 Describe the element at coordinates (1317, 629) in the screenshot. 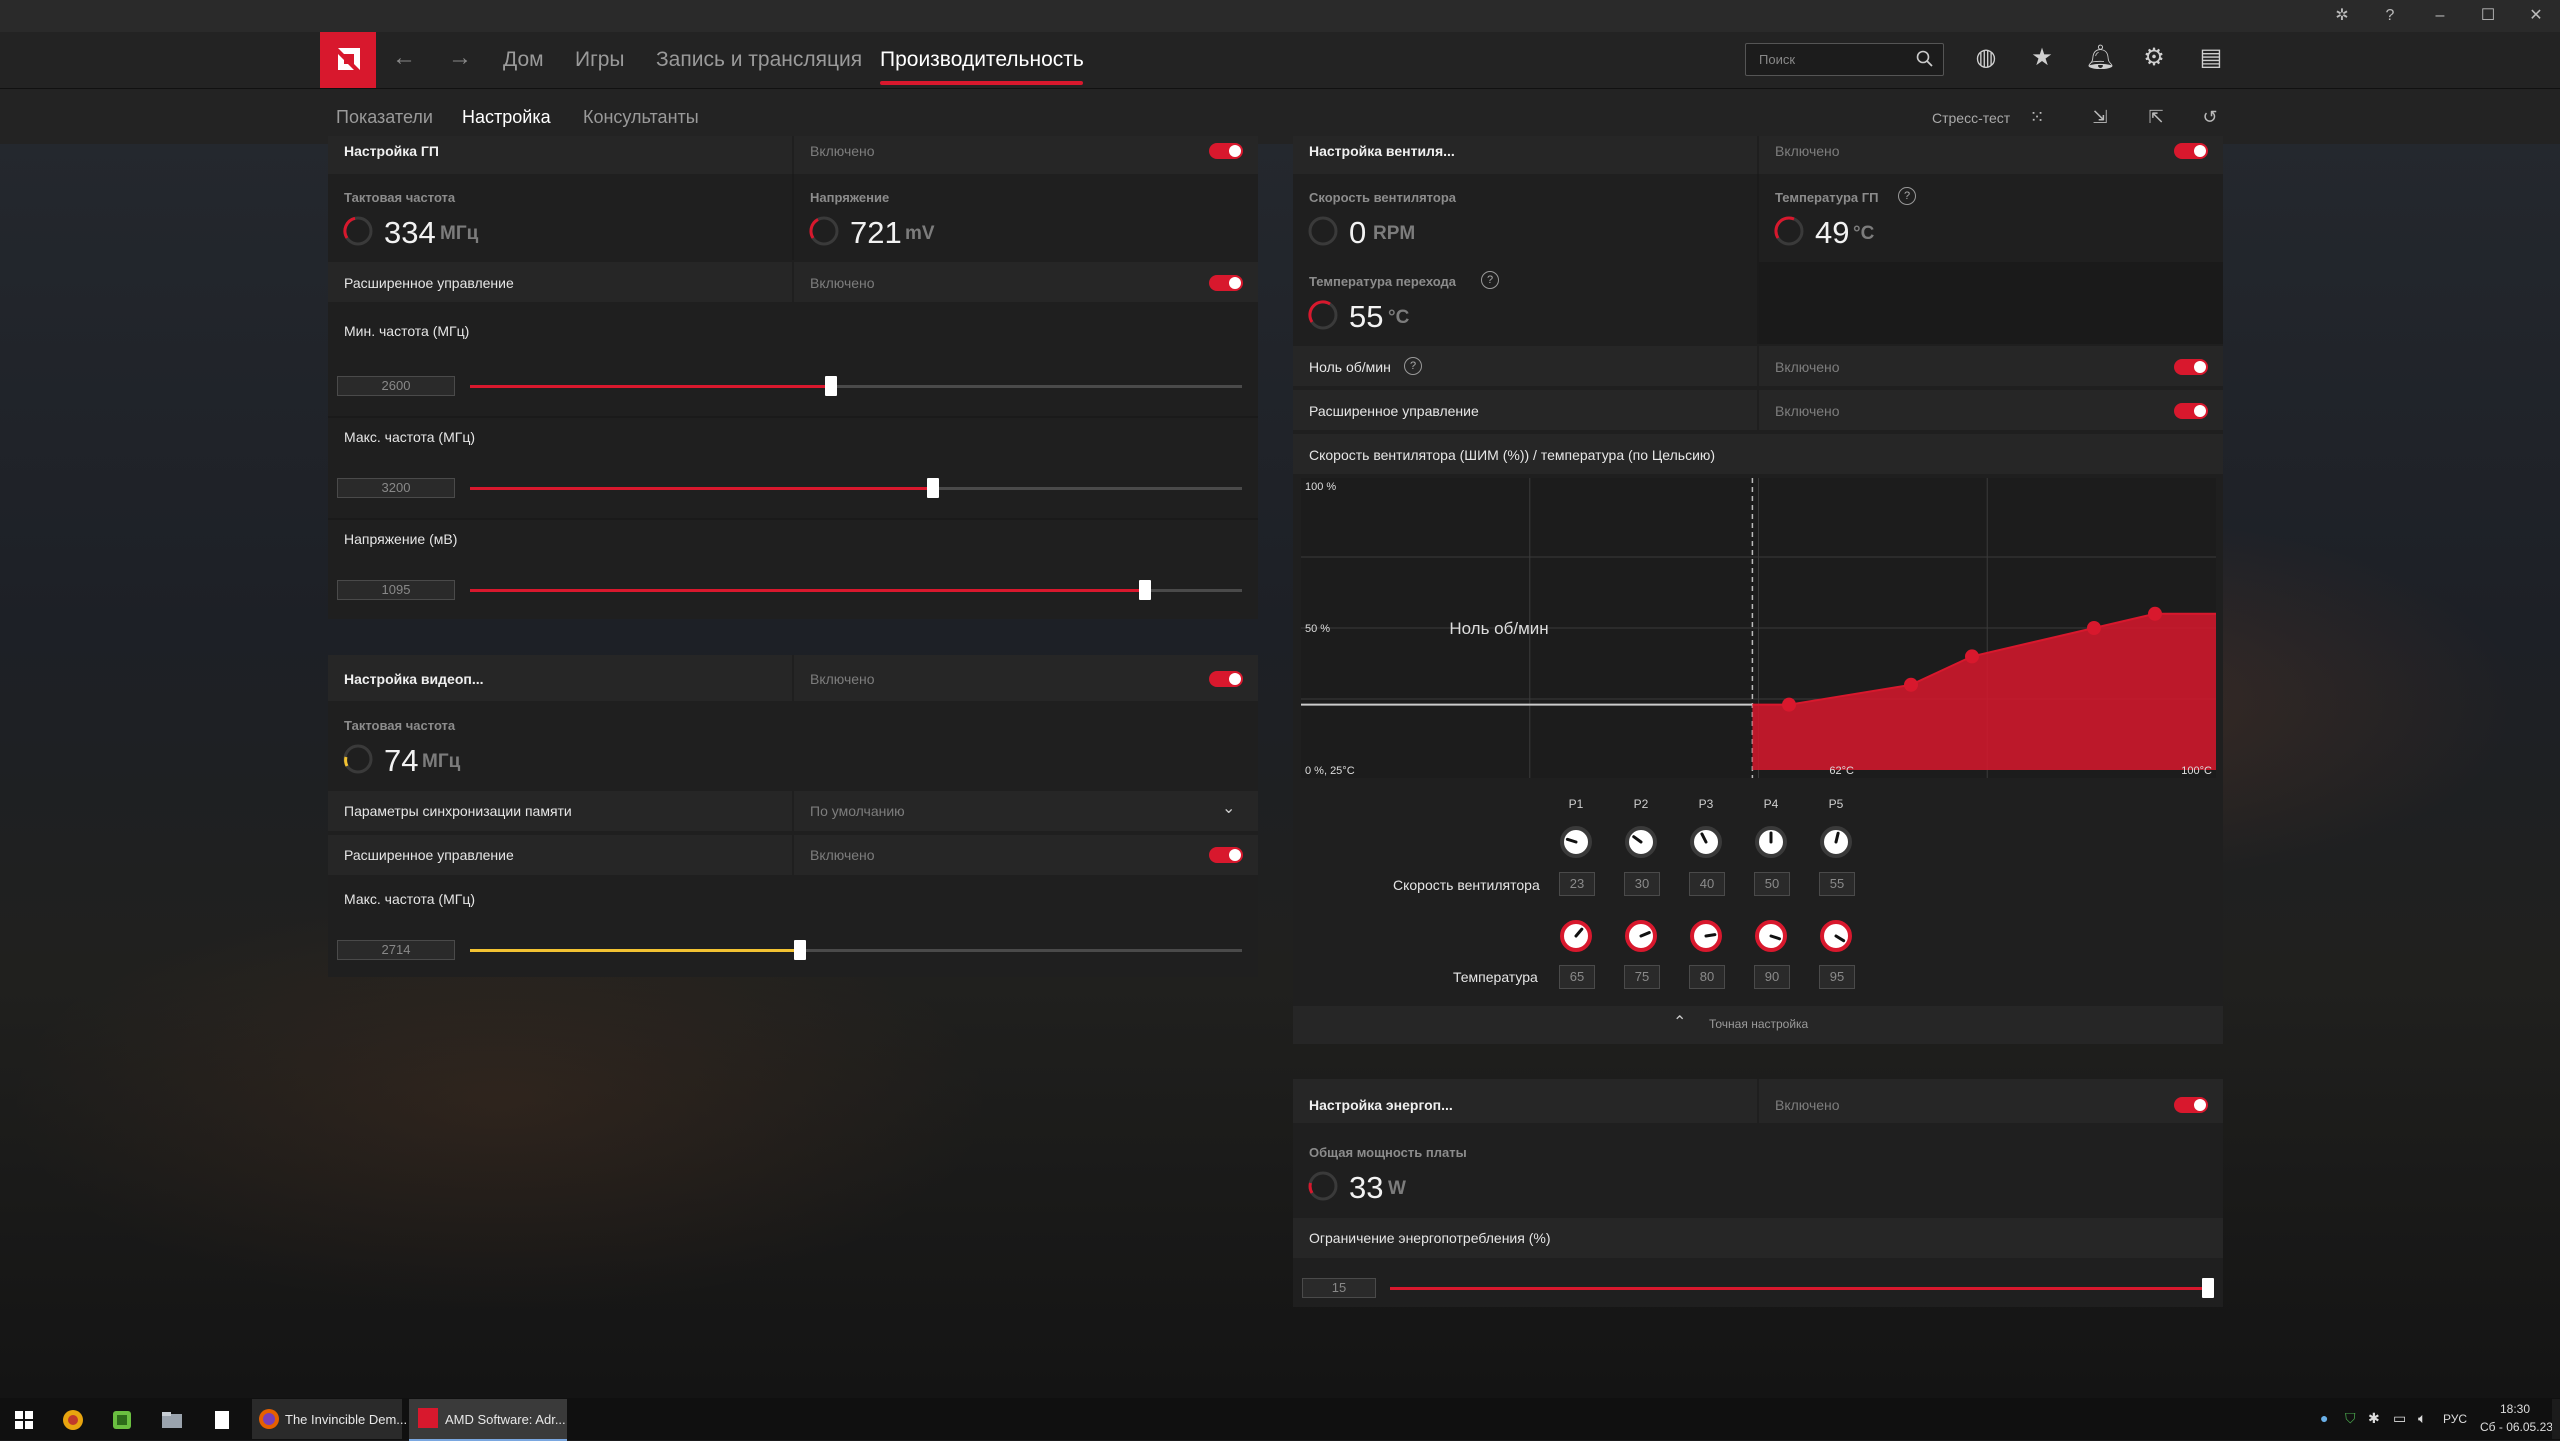

I see `y-tick-label: 50 %` at that location.